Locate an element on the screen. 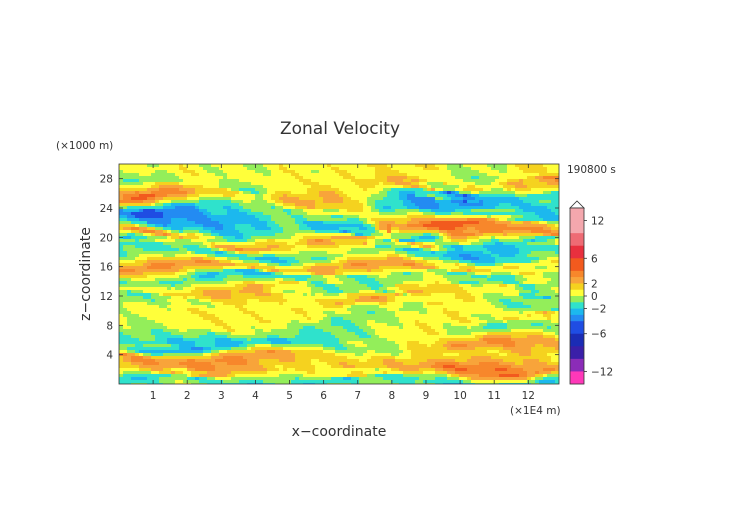  colorbar: 12 6 20−2 −6 −12 is located at coordinates (591, 292).